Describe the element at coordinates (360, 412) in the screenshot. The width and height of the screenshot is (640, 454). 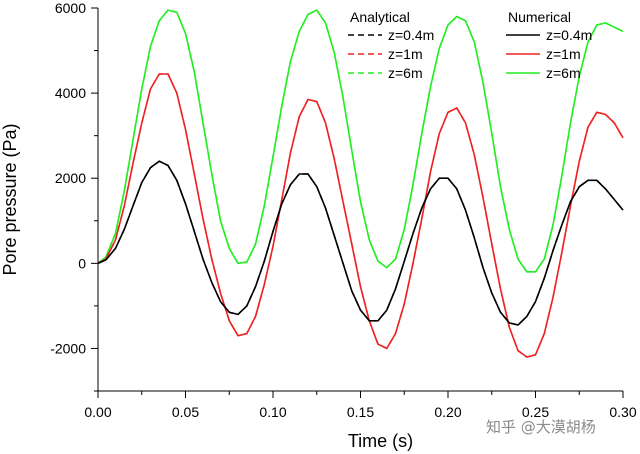
I see `x-tick-label: 0.15` at that location.